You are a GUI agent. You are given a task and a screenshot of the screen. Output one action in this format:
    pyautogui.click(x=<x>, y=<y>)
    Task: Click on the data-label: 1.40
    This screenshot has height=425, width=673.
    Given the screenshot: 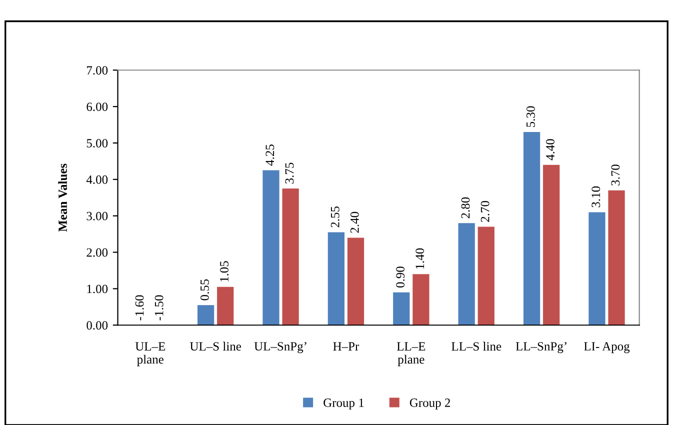 What is the action you would take?
    pyautogui.click(x=420, y=258)
    